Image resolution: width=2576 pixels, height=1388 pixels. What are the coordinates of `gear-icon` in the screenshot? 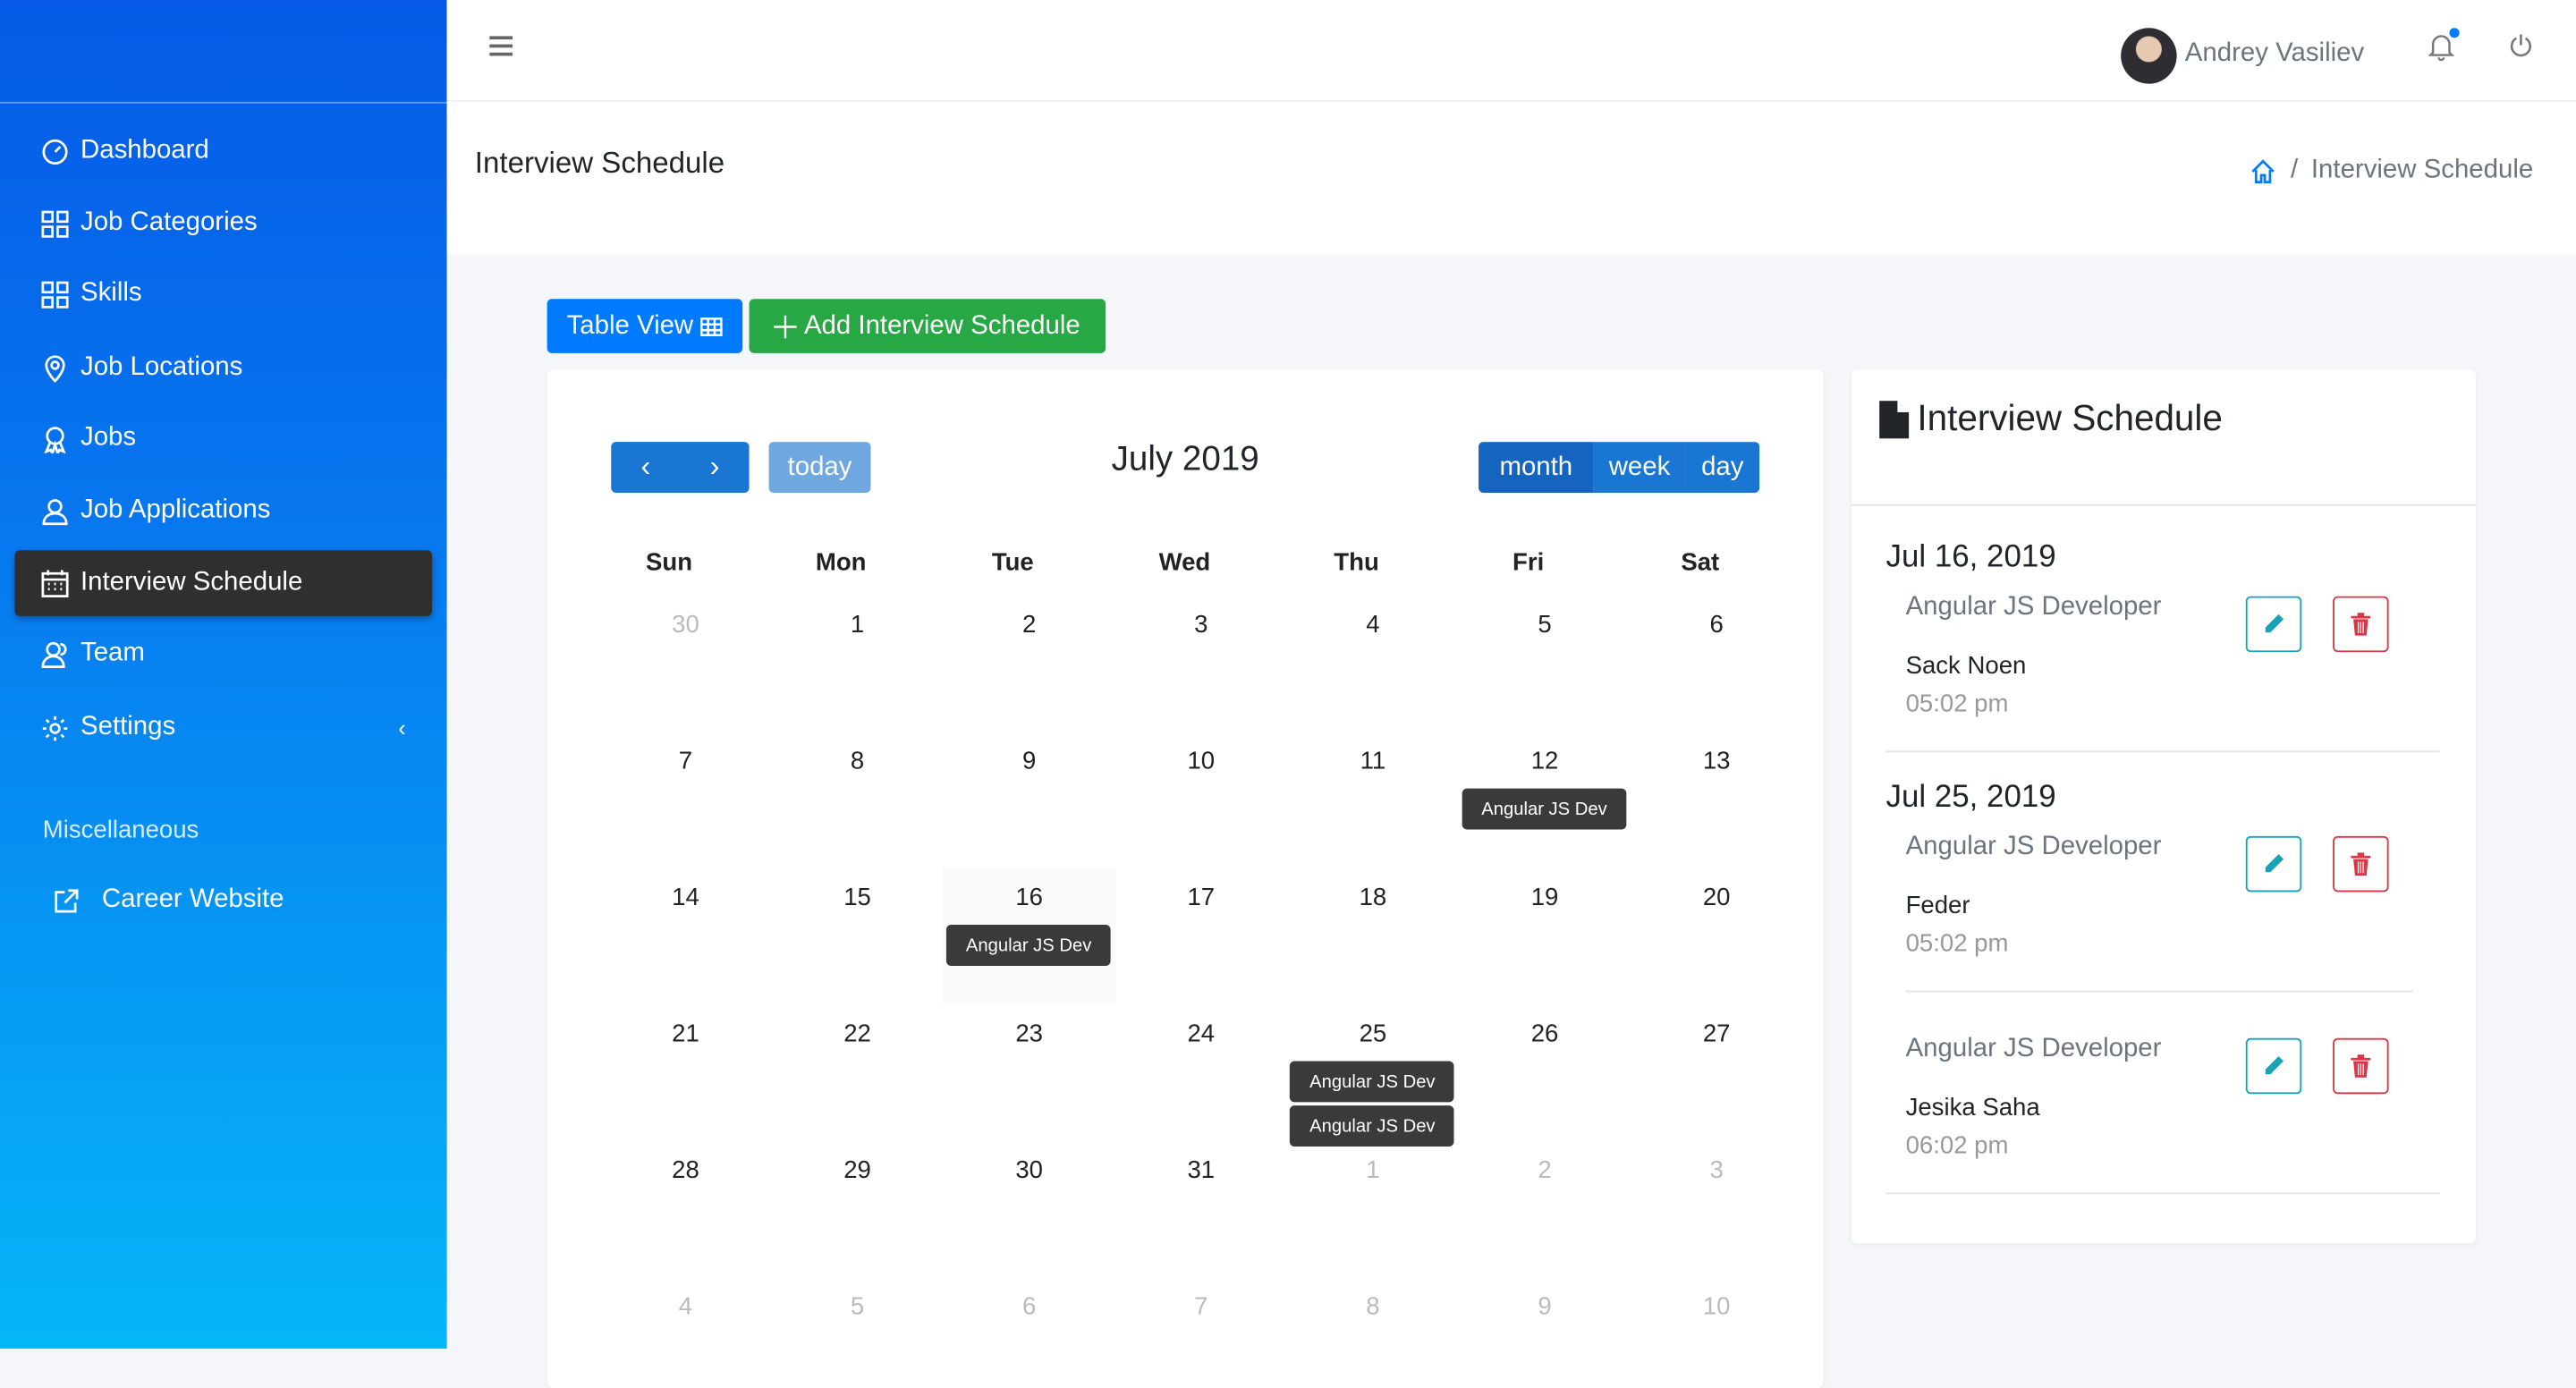 It's located at (55, 728).